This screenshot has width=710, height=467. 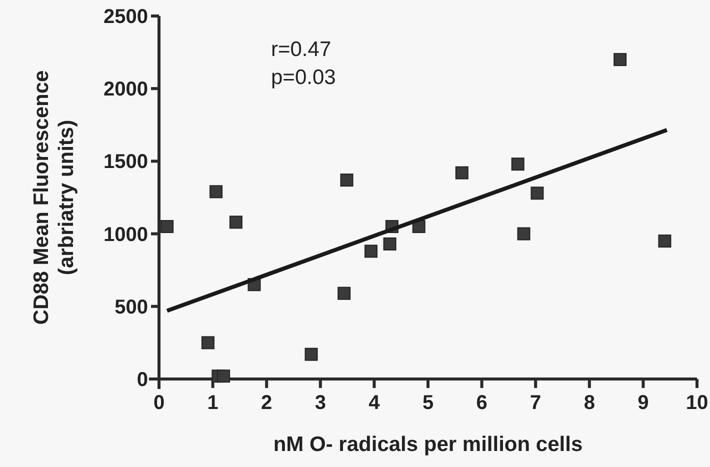 I want to click on x-tick-label: 7, so click(x=536, y=403).